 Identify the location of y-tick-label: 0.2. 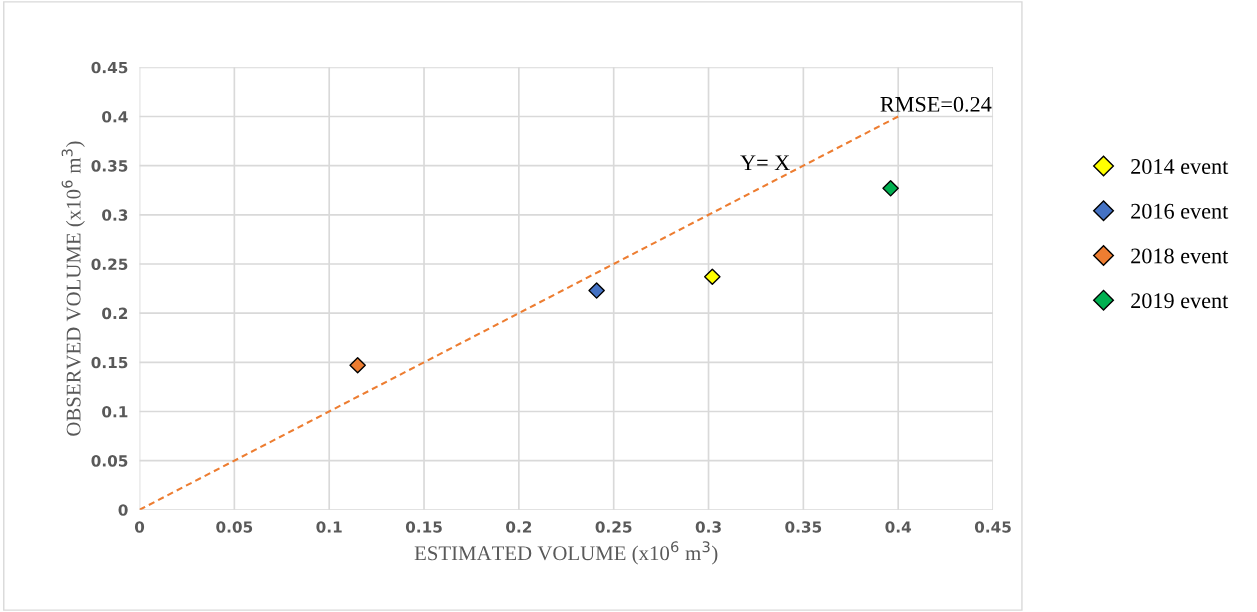
(115, 313).